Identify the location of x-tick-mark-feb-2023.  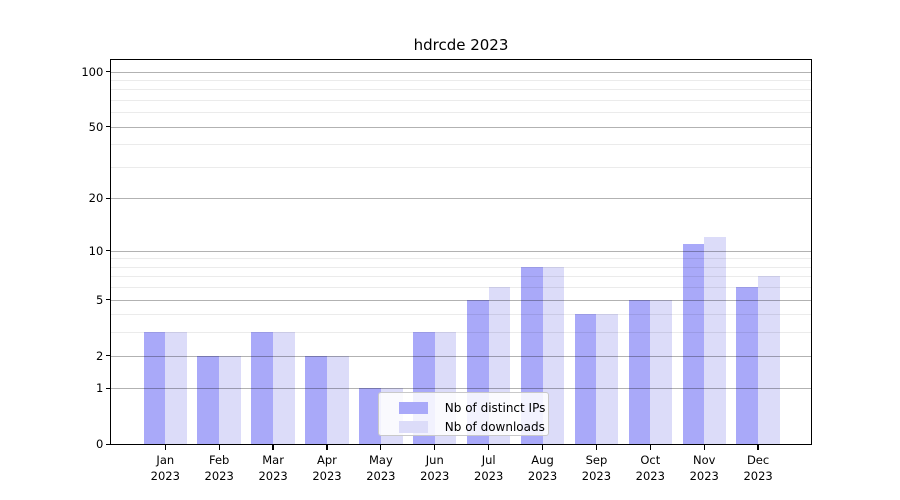
(219, 447).